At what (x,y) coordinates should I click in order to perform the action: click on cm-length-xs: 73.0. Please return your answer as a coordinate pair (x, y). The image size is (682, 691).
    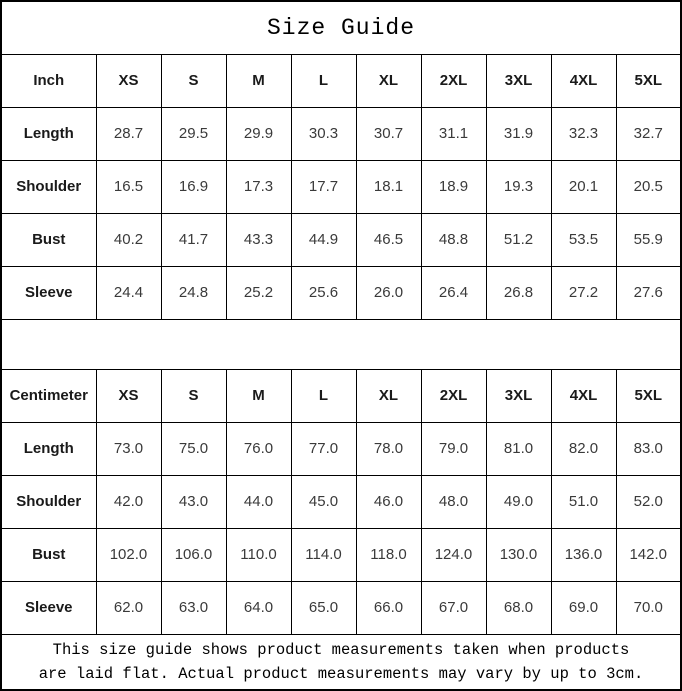
    Looking at the image, I should click on (128, 448).